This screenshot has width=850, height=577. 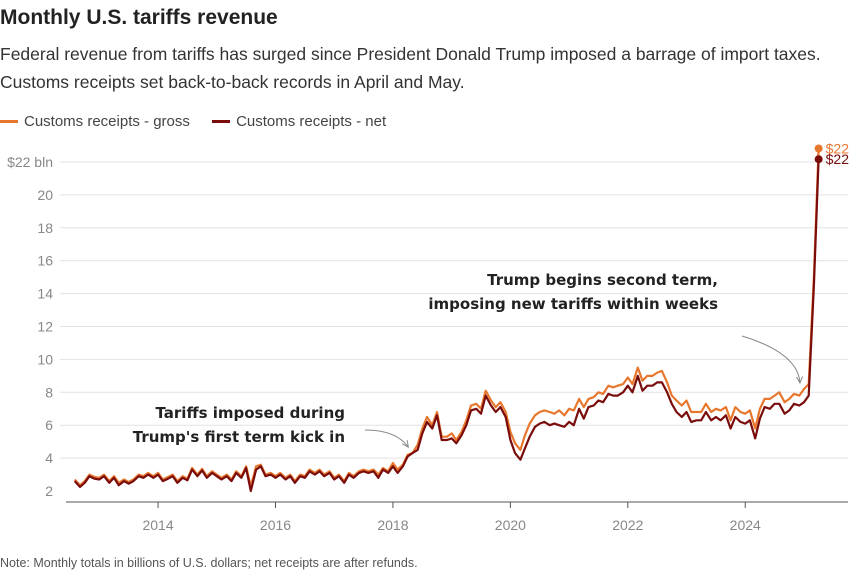 I want to click on chart-title: Monthly U.S. tariffs revenue, so click(x=139, y=17).